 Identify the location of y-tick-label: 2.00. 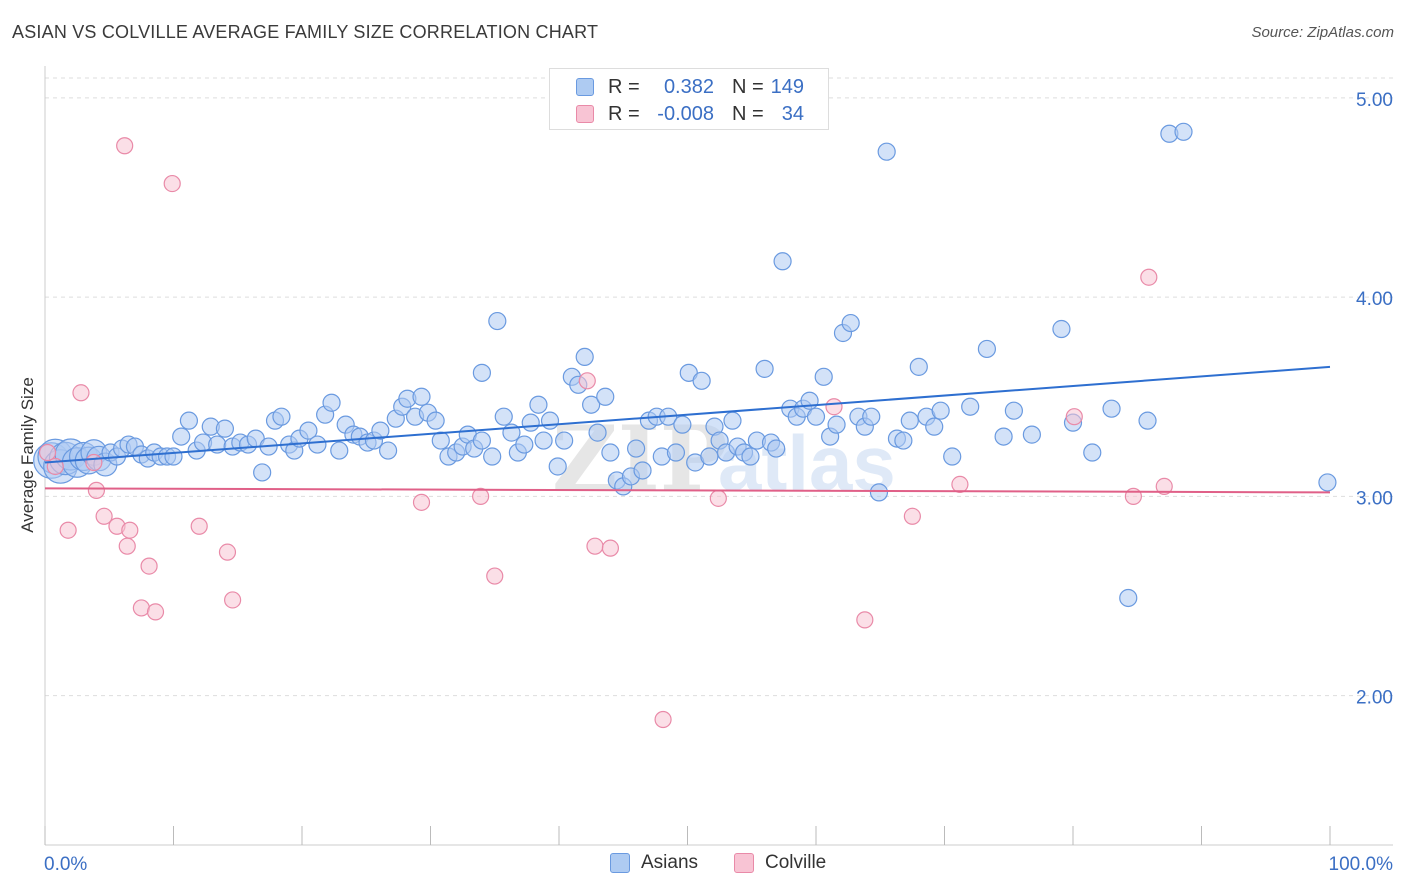
(1374, 698).